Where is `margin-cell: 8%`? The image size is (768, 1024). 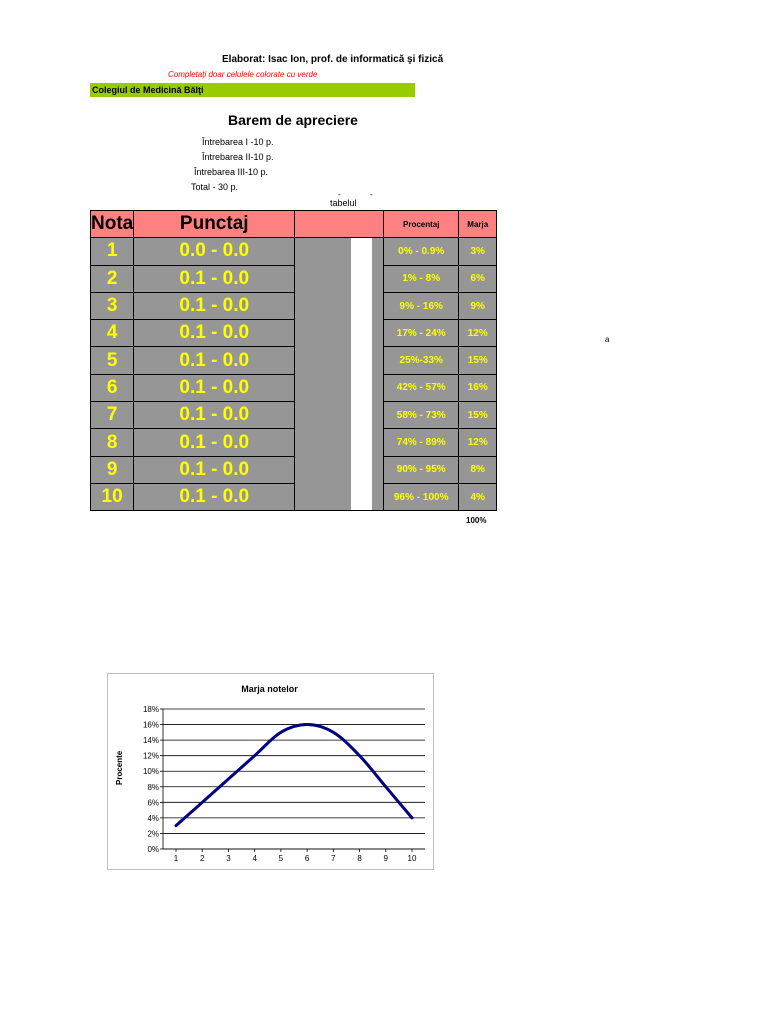
margin-cell: 8% is located at coordinates (478, 469).